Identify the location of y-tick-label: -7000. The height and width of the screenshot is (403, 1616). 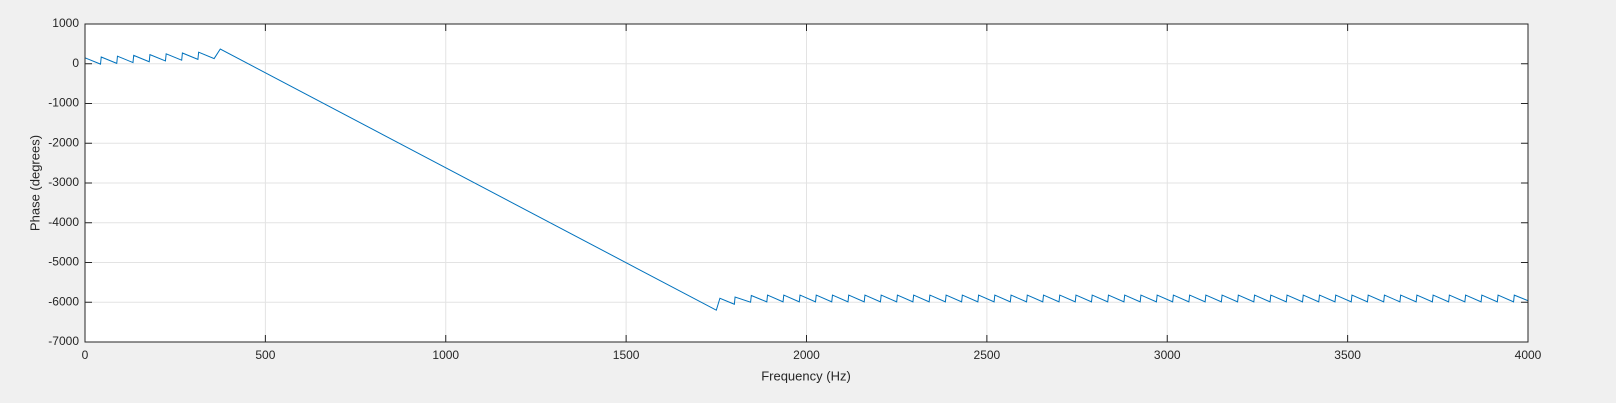
(63, 341).